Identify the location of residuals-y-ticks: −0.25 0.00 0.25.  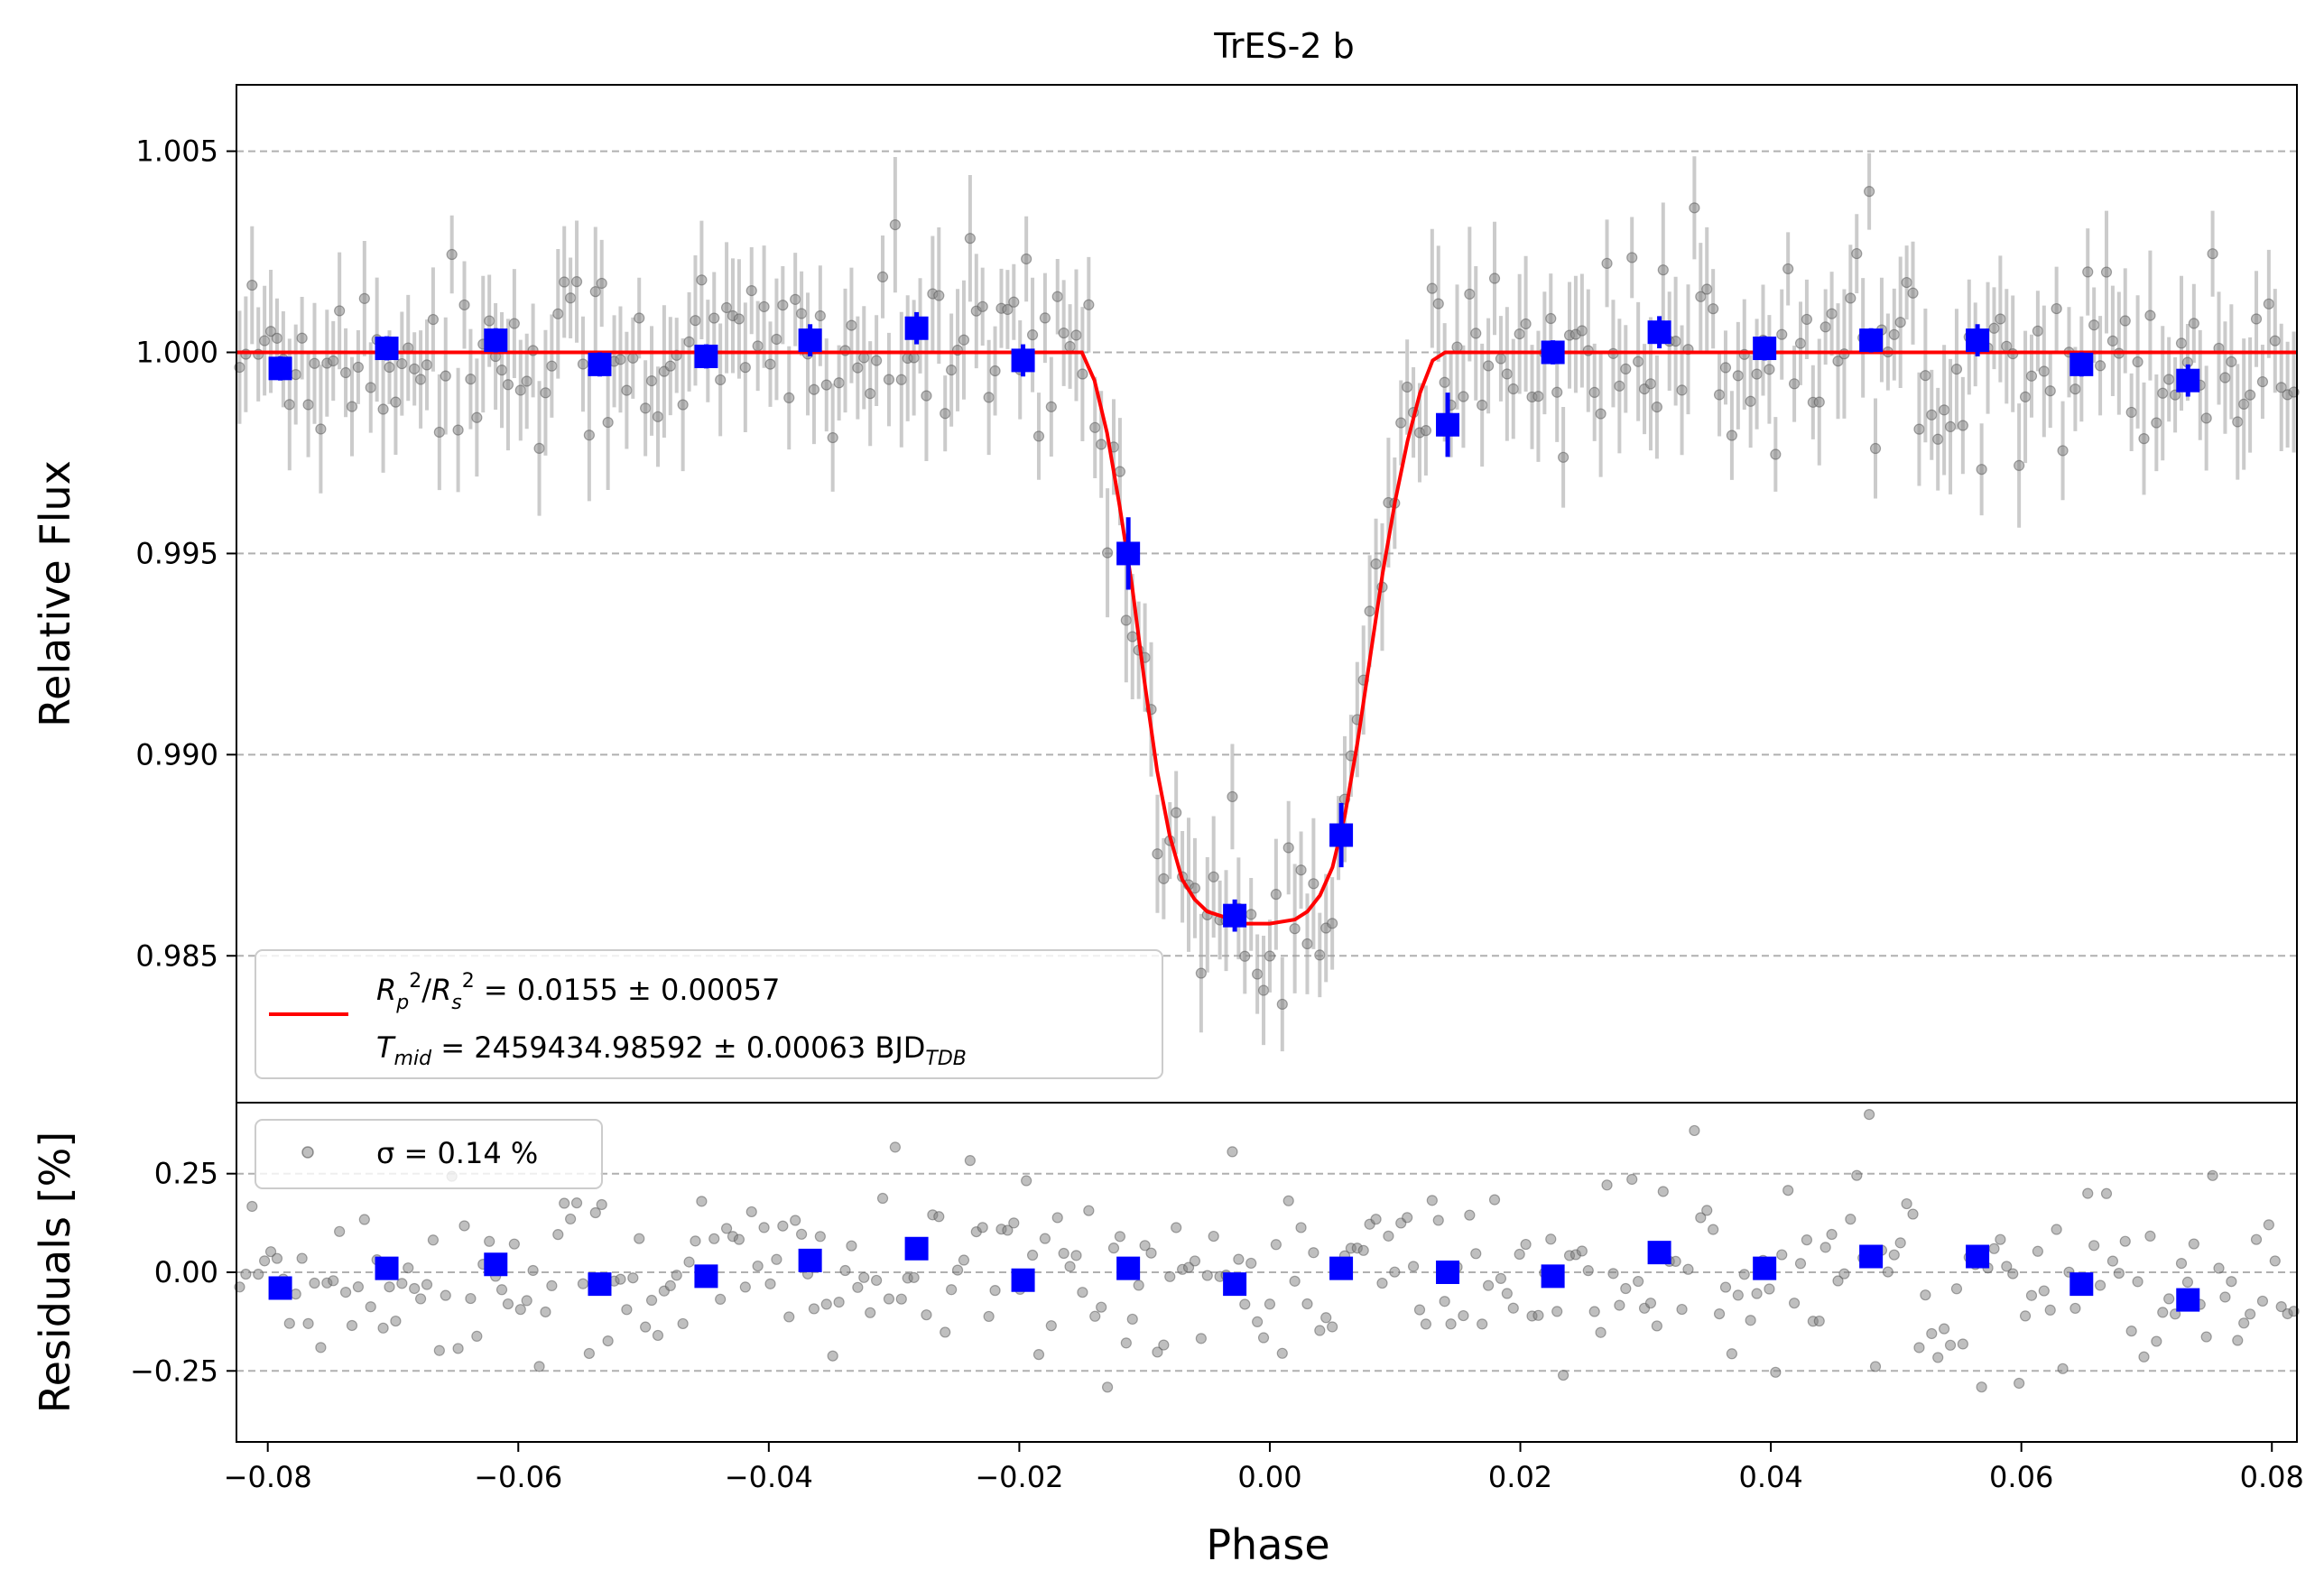
(183, 1272).